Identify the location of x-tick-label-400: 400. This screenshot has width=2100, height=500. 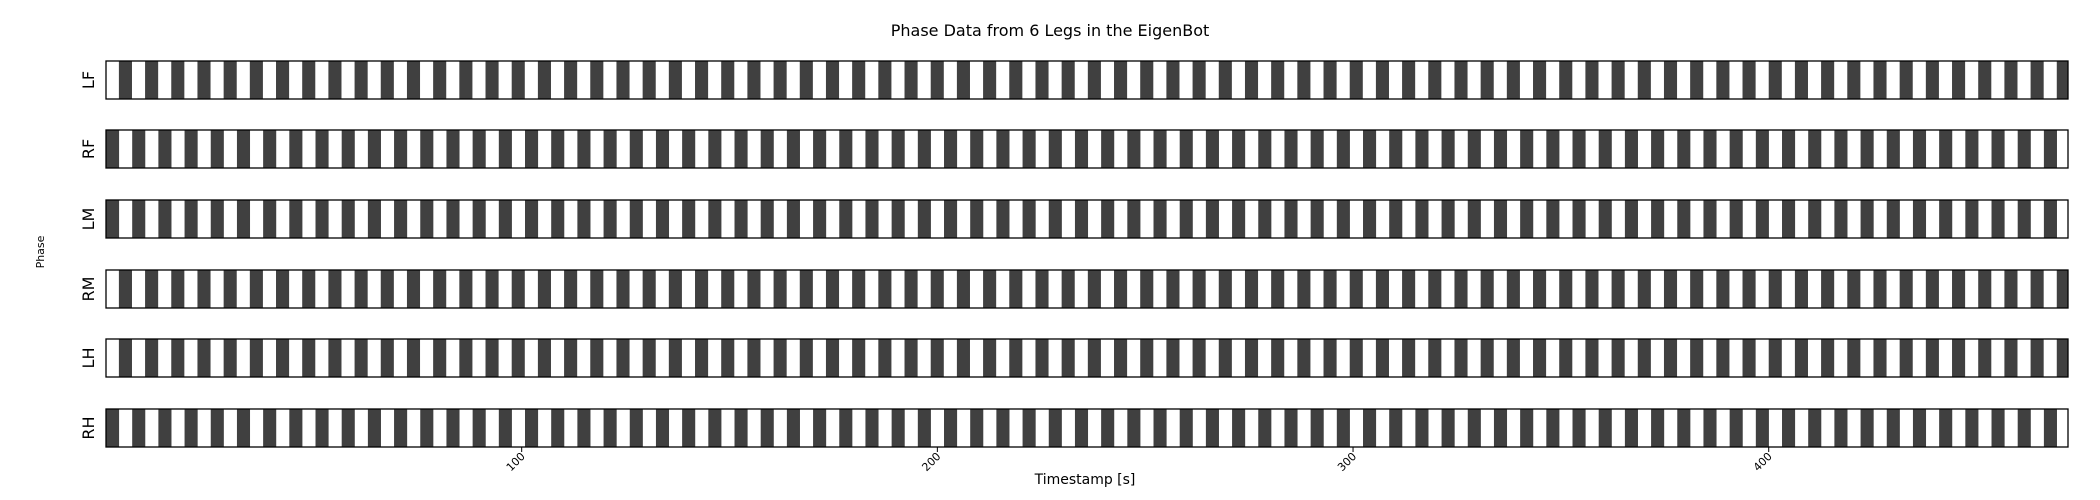
(1763, 462).